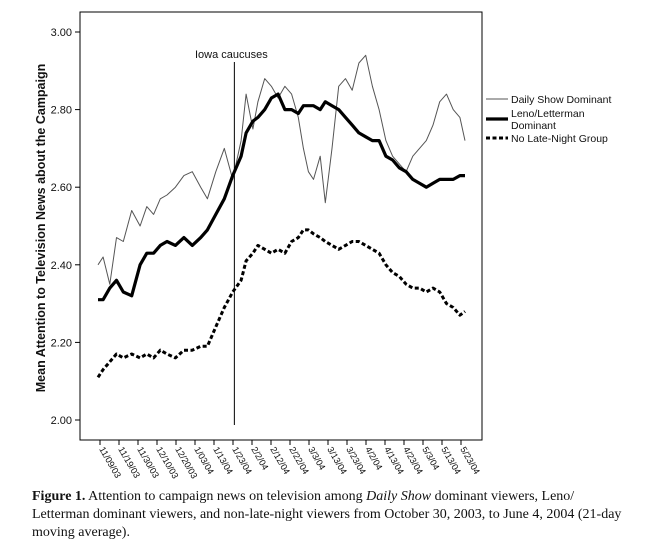  What do you see at coordinates (61, 188) in the screenshot?
I see `y-tick-label: 2.60` at bounding box center [61, 188].